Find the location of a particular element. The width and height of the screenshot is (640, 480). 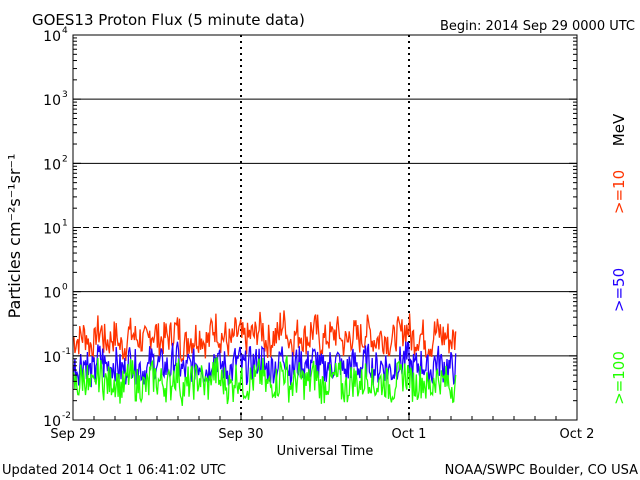

credit-label: NOAA/SWPC Boulder, CO USA is located at coordinates (541, 470).